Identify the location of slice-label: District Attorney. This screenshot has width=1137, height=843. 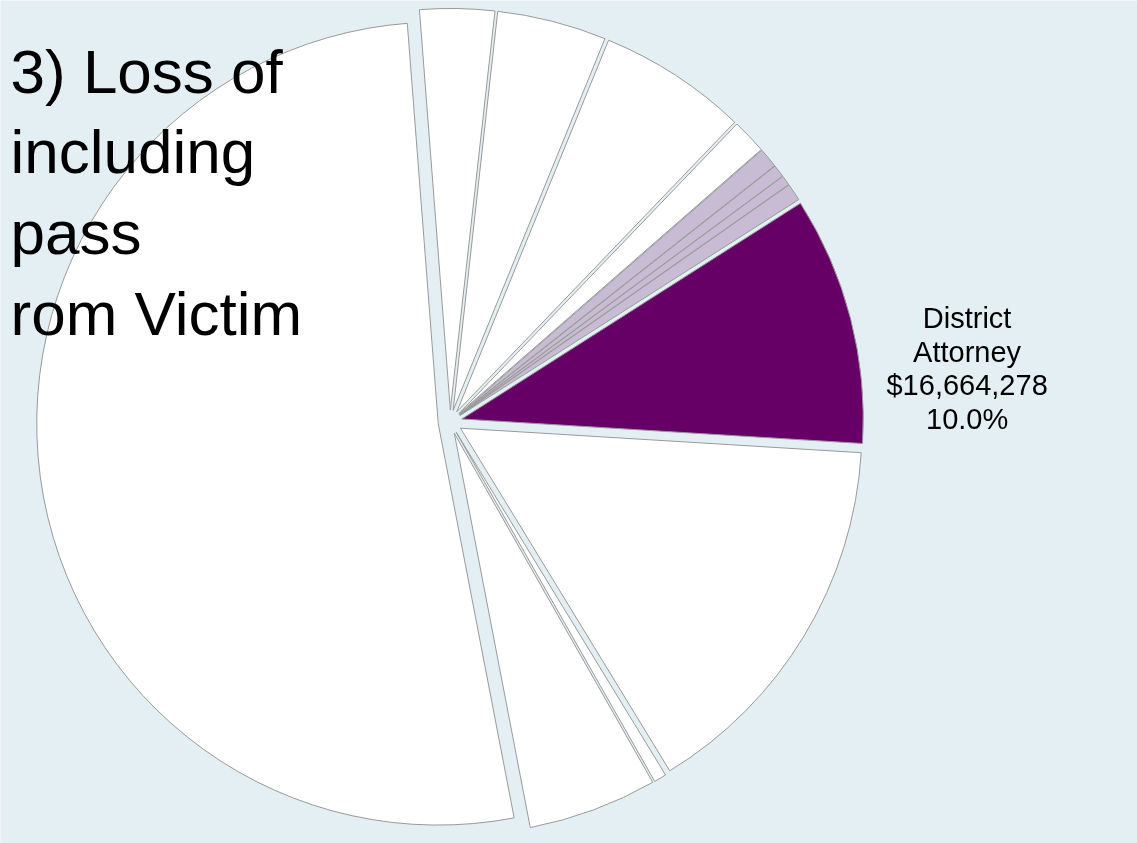
(967, 335).